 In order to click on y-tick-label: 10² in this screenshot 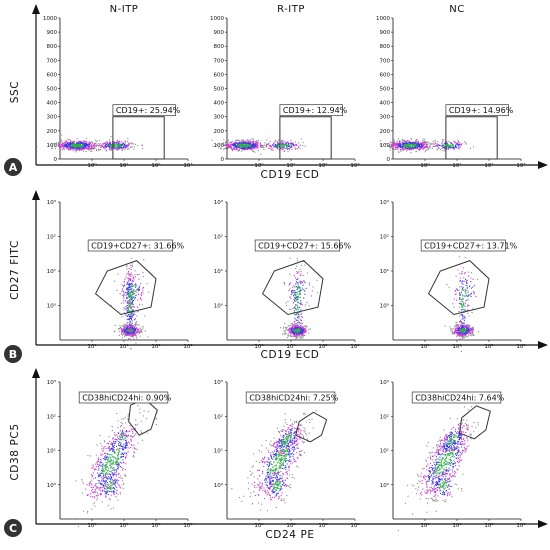, I will do `click(51, 416)`.